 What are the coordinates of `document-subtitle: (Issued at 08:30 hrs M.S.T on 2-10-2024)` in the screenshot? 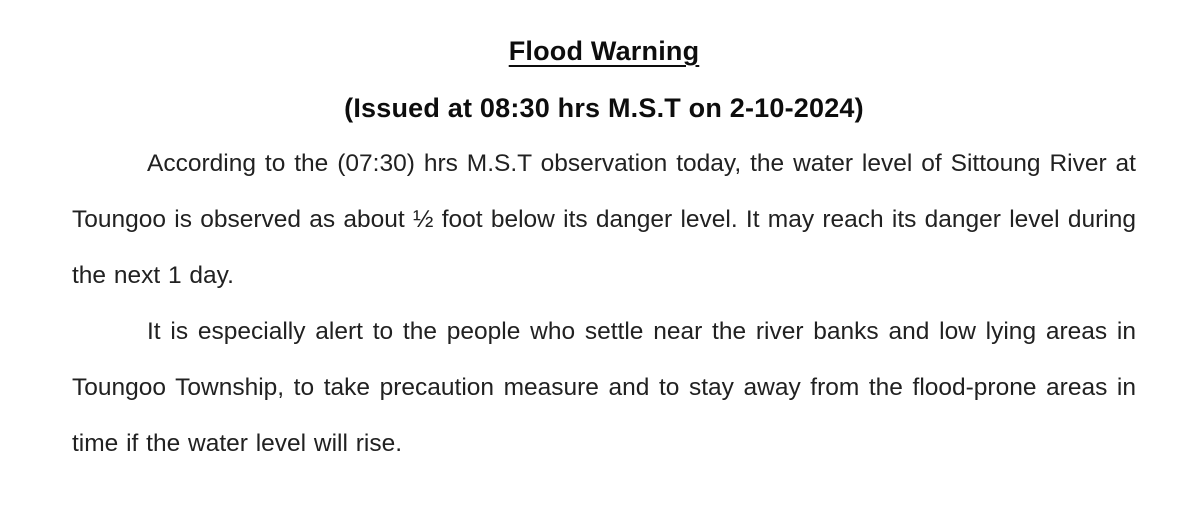 It's located at (604, 108).